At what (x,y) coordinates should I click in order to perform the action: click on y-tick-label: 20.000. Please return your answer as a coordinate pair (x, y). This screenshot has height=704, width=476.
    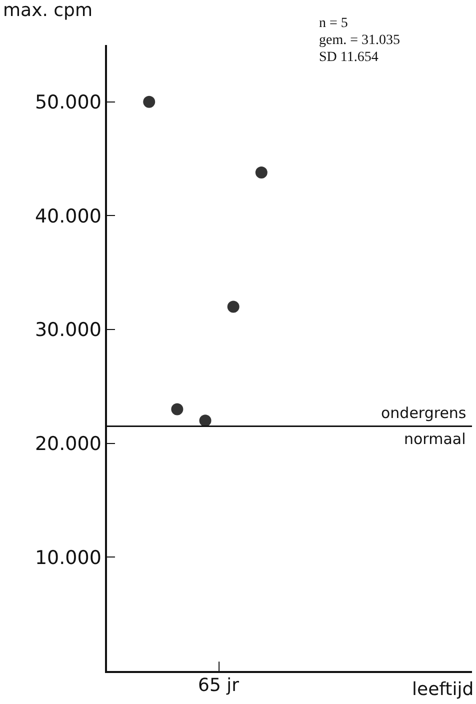
    Looking at the image, I should click on (68, 444).